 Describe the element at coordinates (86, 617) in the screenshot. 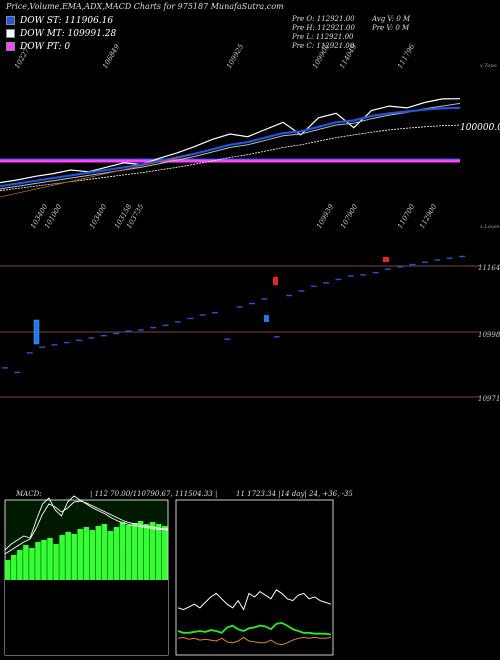

I see `macd-lower-area` at that location.